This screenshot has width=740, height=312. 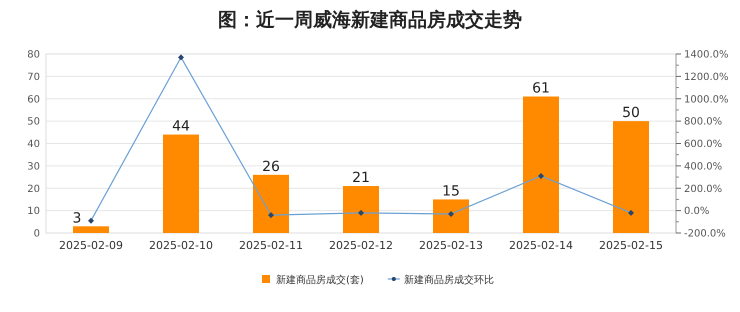 I want to click on legend-label: 新建商品房成交(套), so click(x=320, y=280).